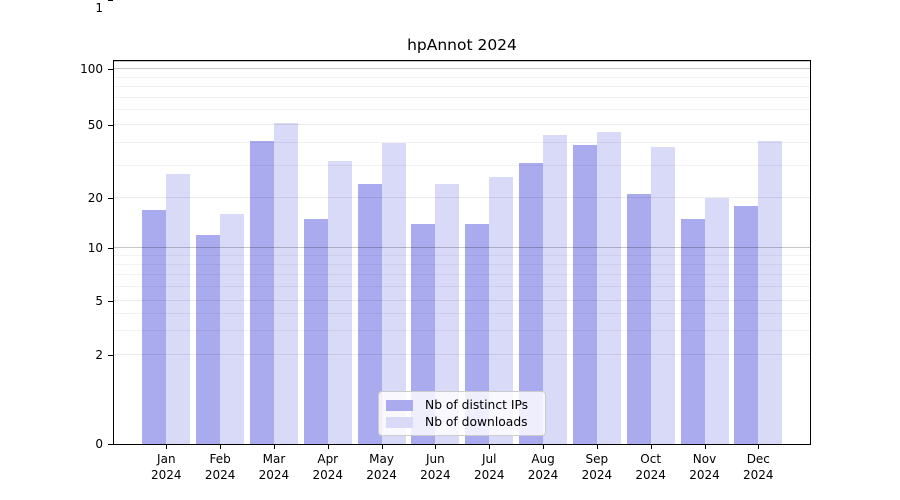  What do you see at coordinates (232, 329) in the screenshot?
I see `bar-downloads-feb` at bounding box center [232, 329].